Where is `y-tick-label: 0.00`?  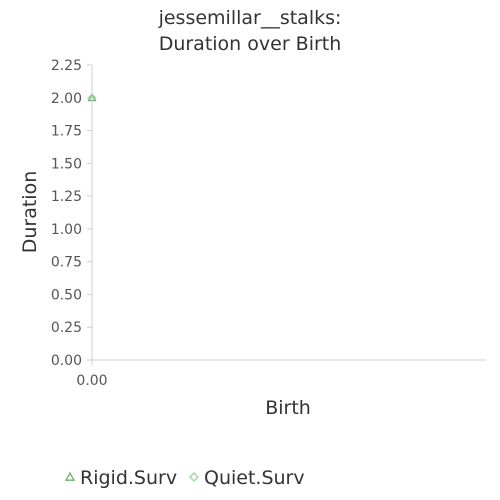 y-tick-label: 0.00 is located at coordinates (66, 361).